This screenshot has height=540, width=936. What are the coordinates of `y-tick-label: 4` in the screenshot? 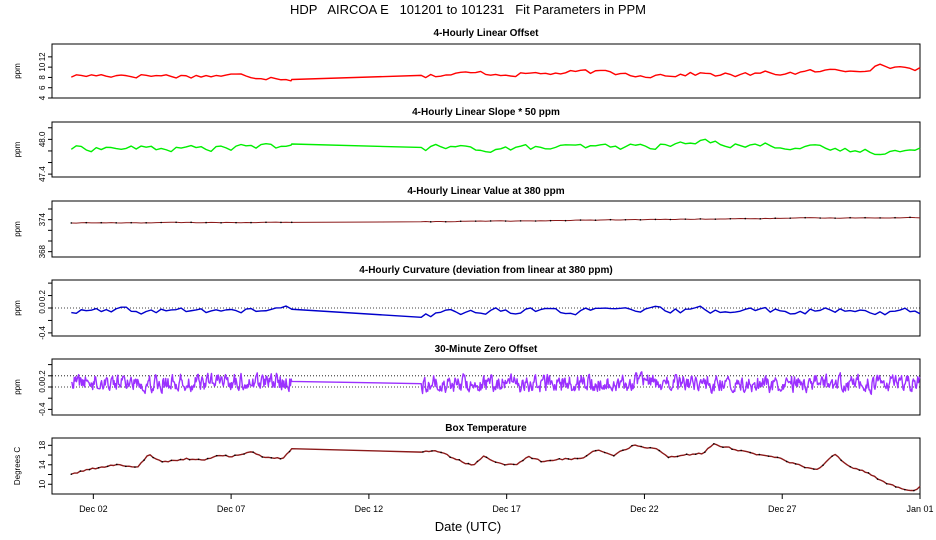 It's located at (42, 97).